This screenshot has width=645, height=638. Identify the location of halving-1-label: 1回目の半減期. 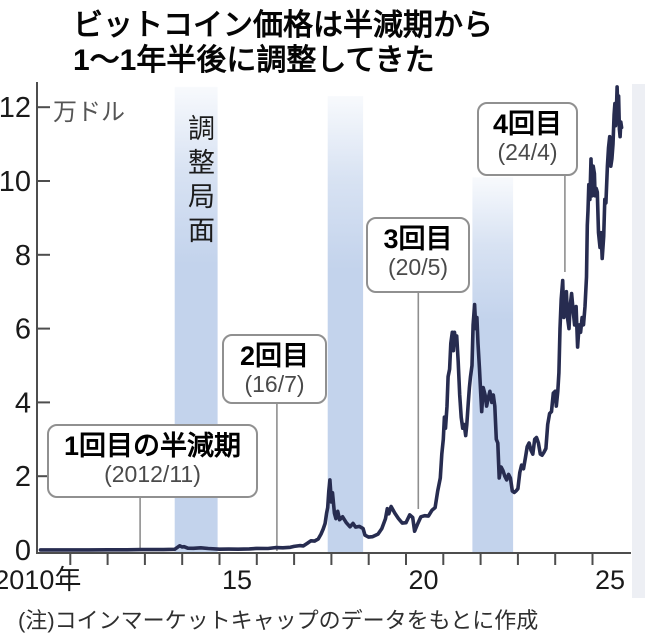
(152, 446).